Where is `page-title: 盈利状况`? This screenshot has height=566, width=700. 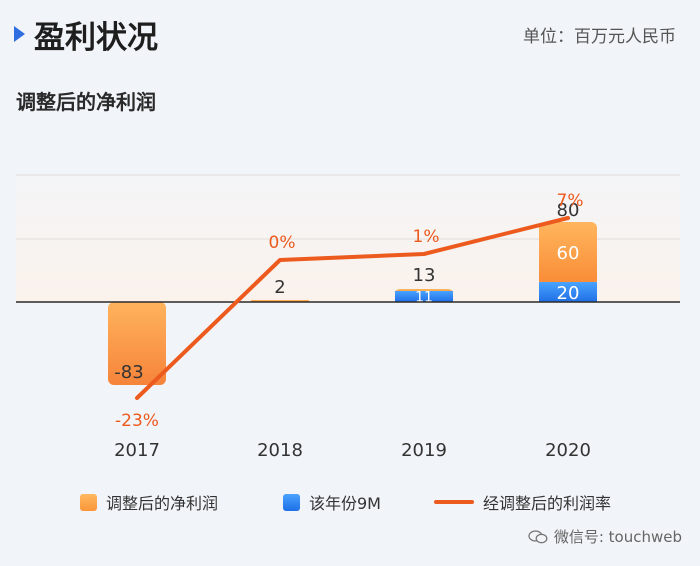
page-title: 盈利状况 is located at coordinates (96, 38).